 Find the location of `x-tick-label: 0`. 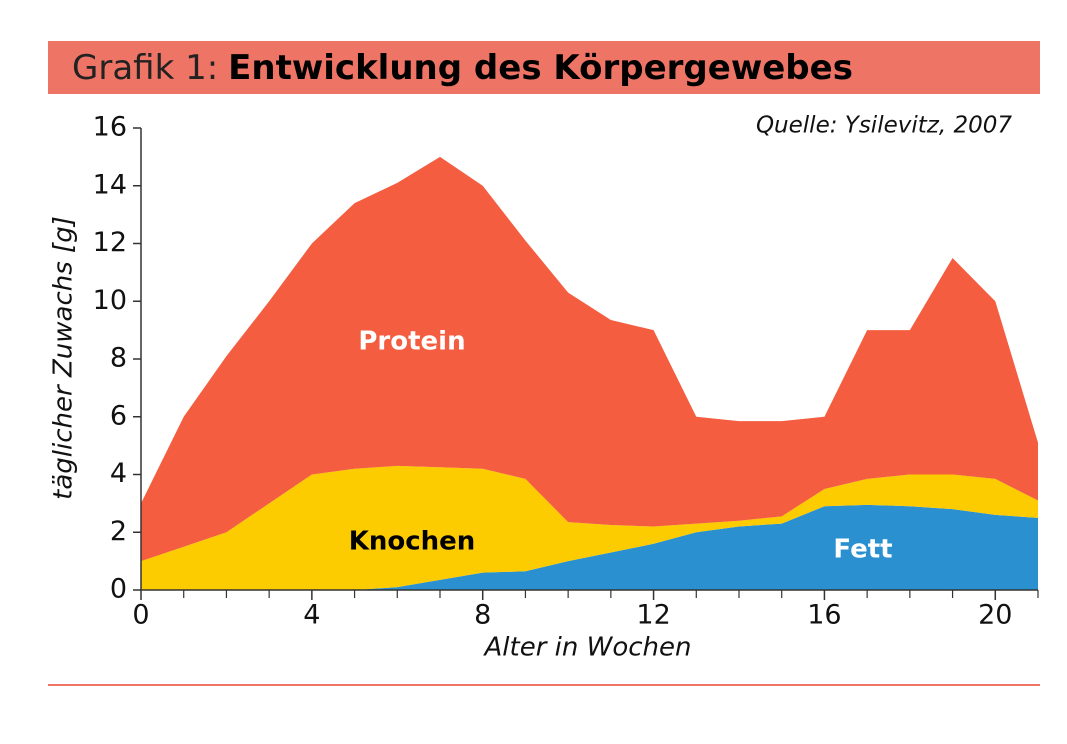

x-tick-label: 0 is located at coordinates (140, 615).